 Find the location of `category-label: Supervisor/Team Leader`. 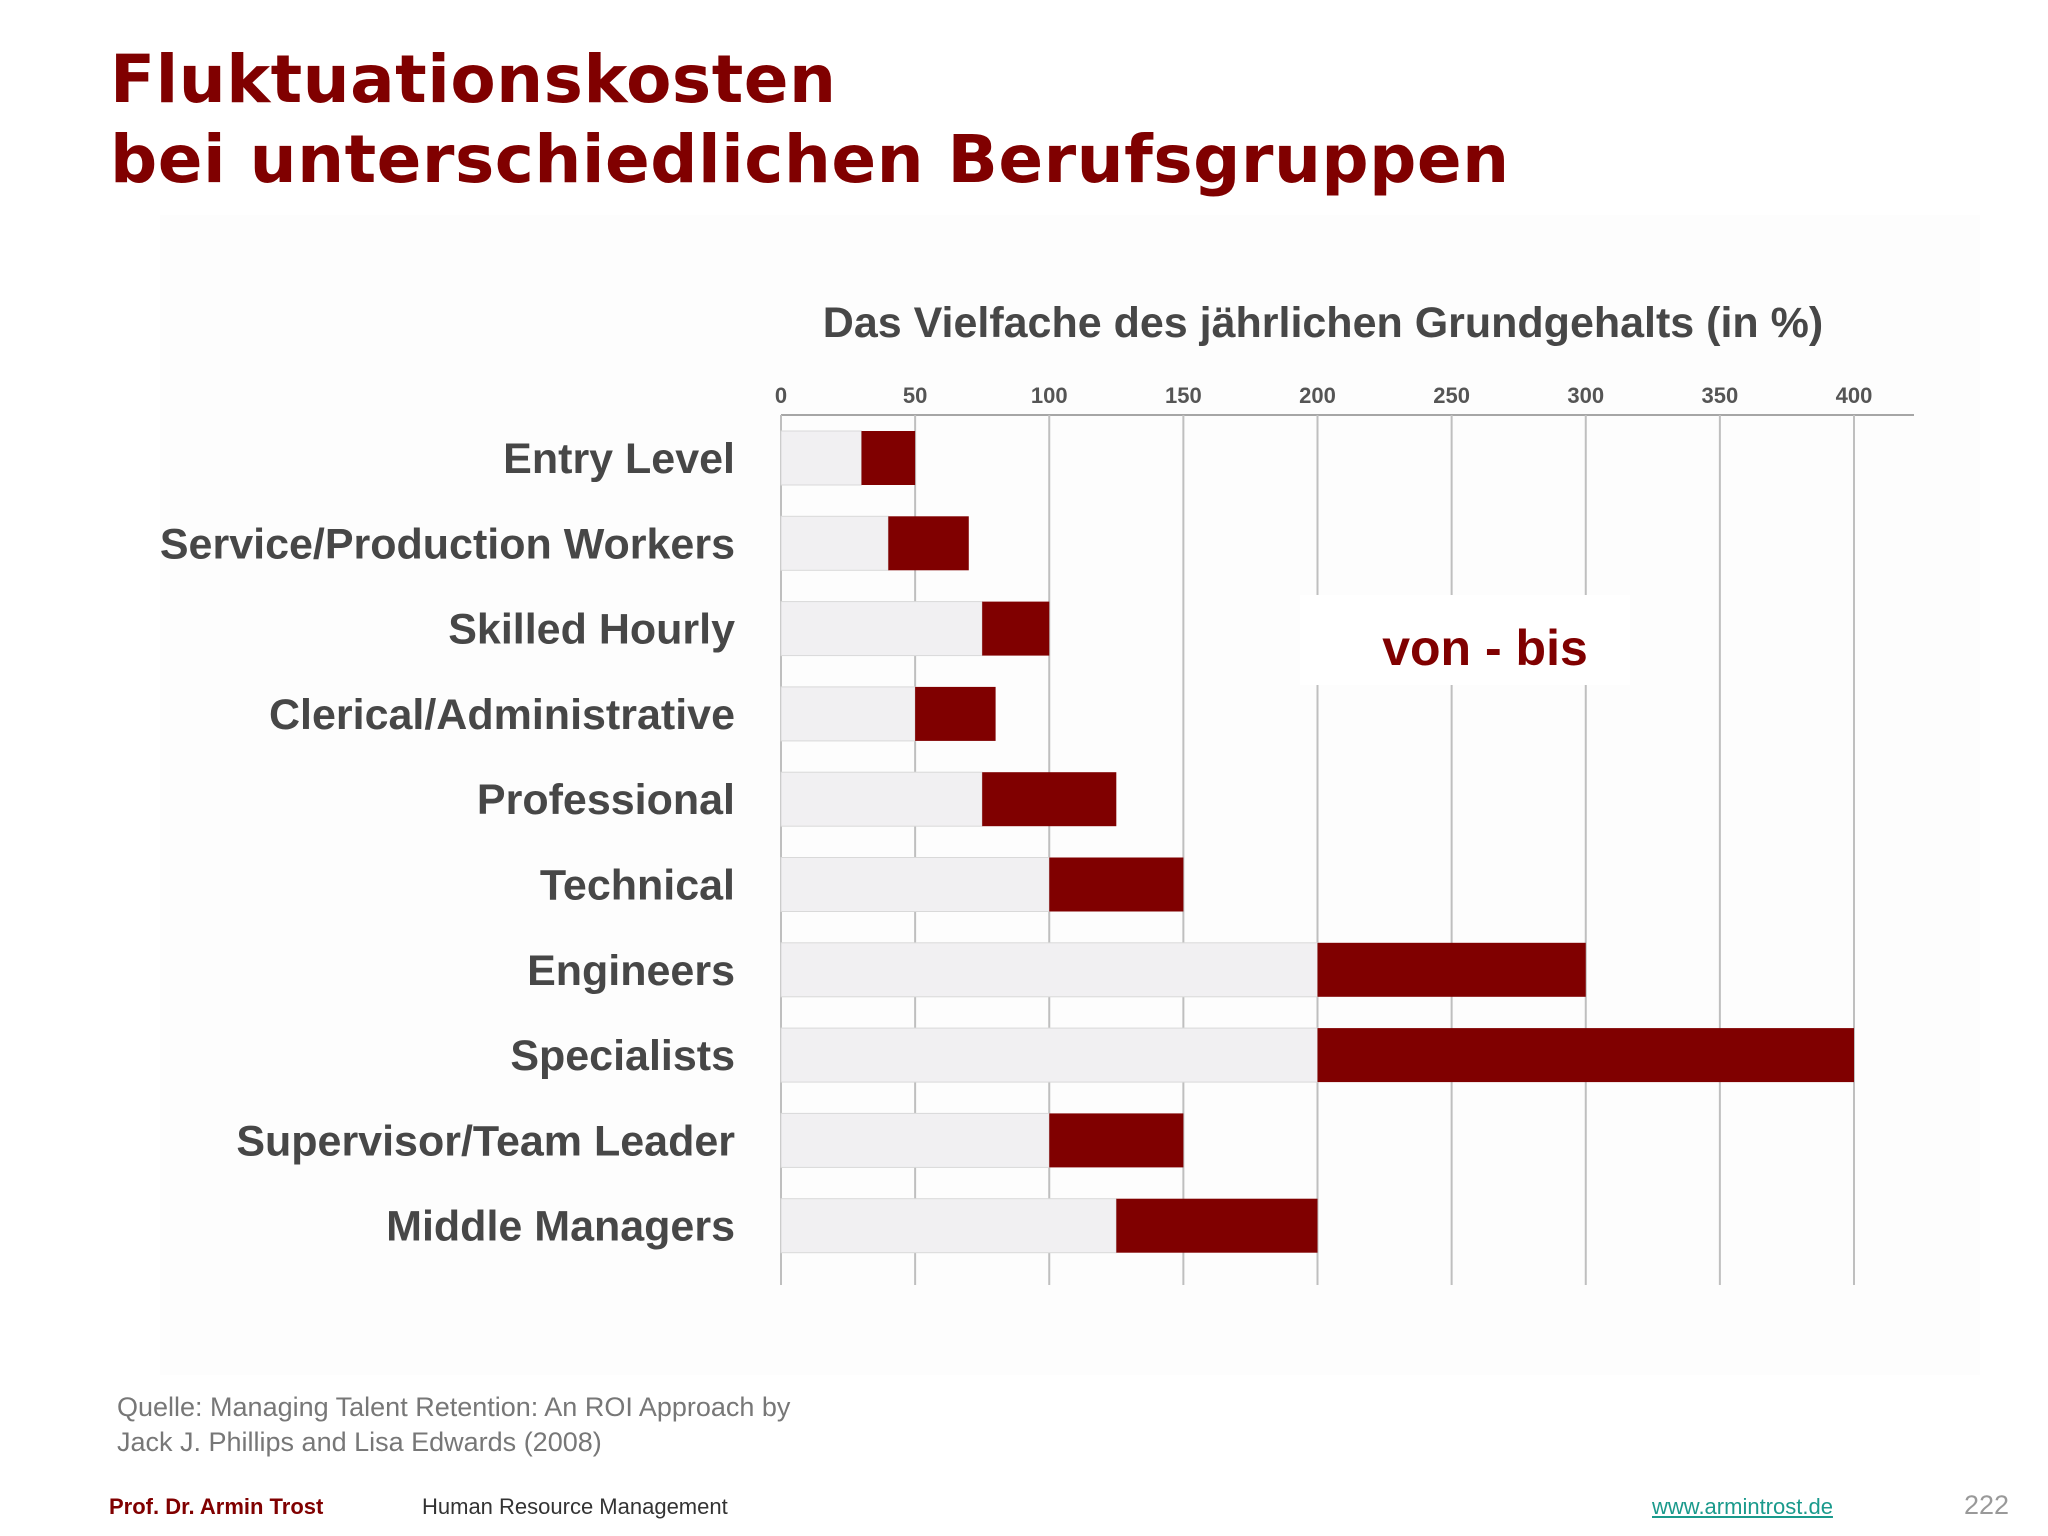

category-label: Supervisor/Team Leader is located at coordinates (485, 1141).